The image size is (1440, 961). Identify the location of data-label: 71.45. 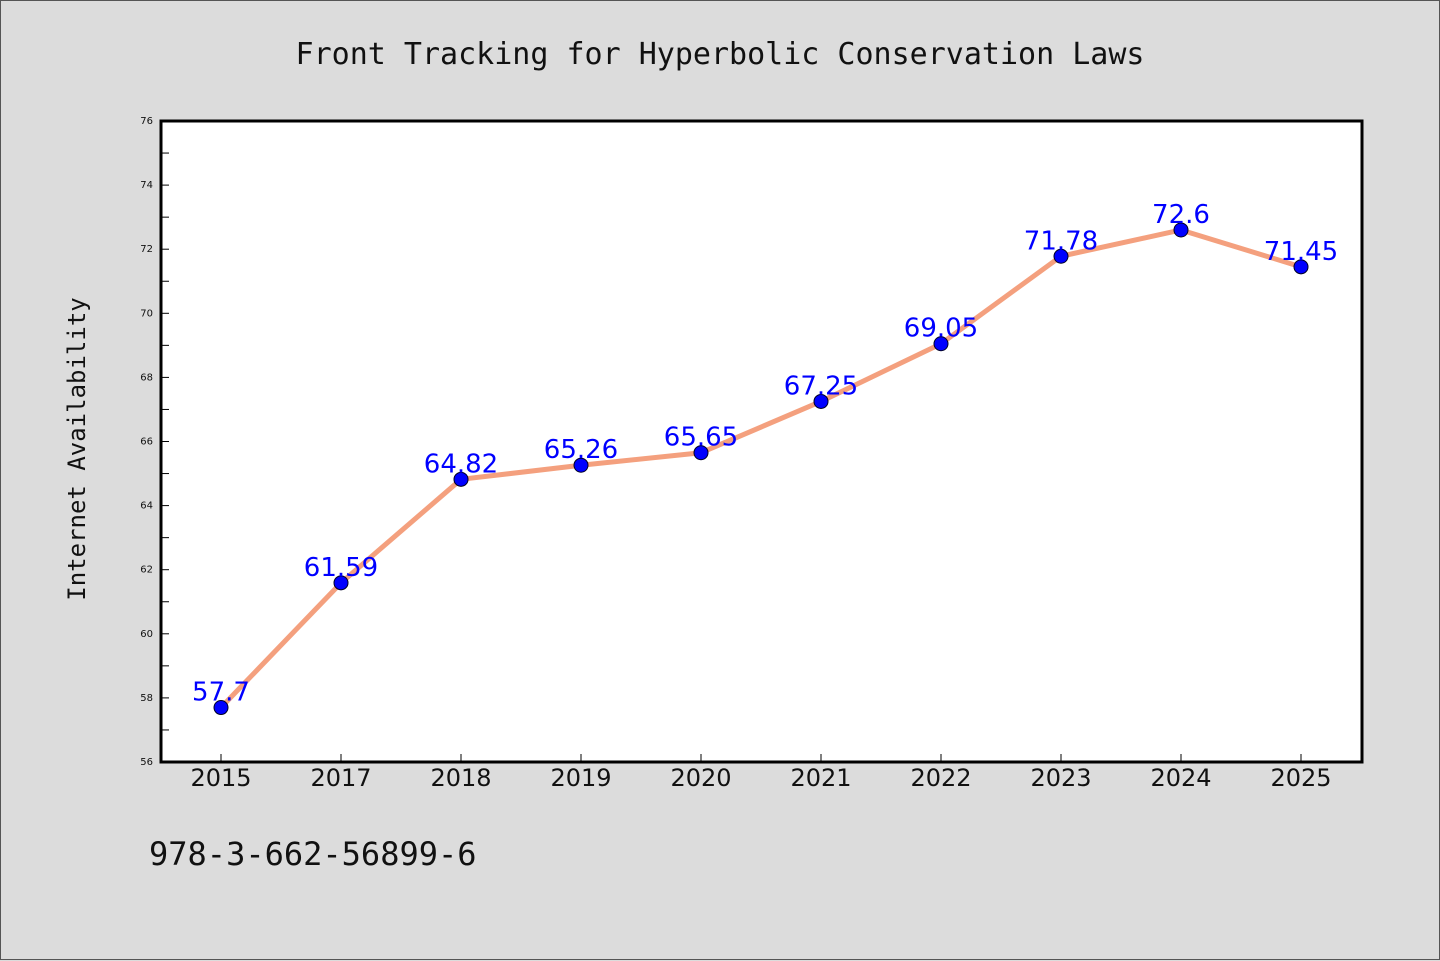
(1301, 252).